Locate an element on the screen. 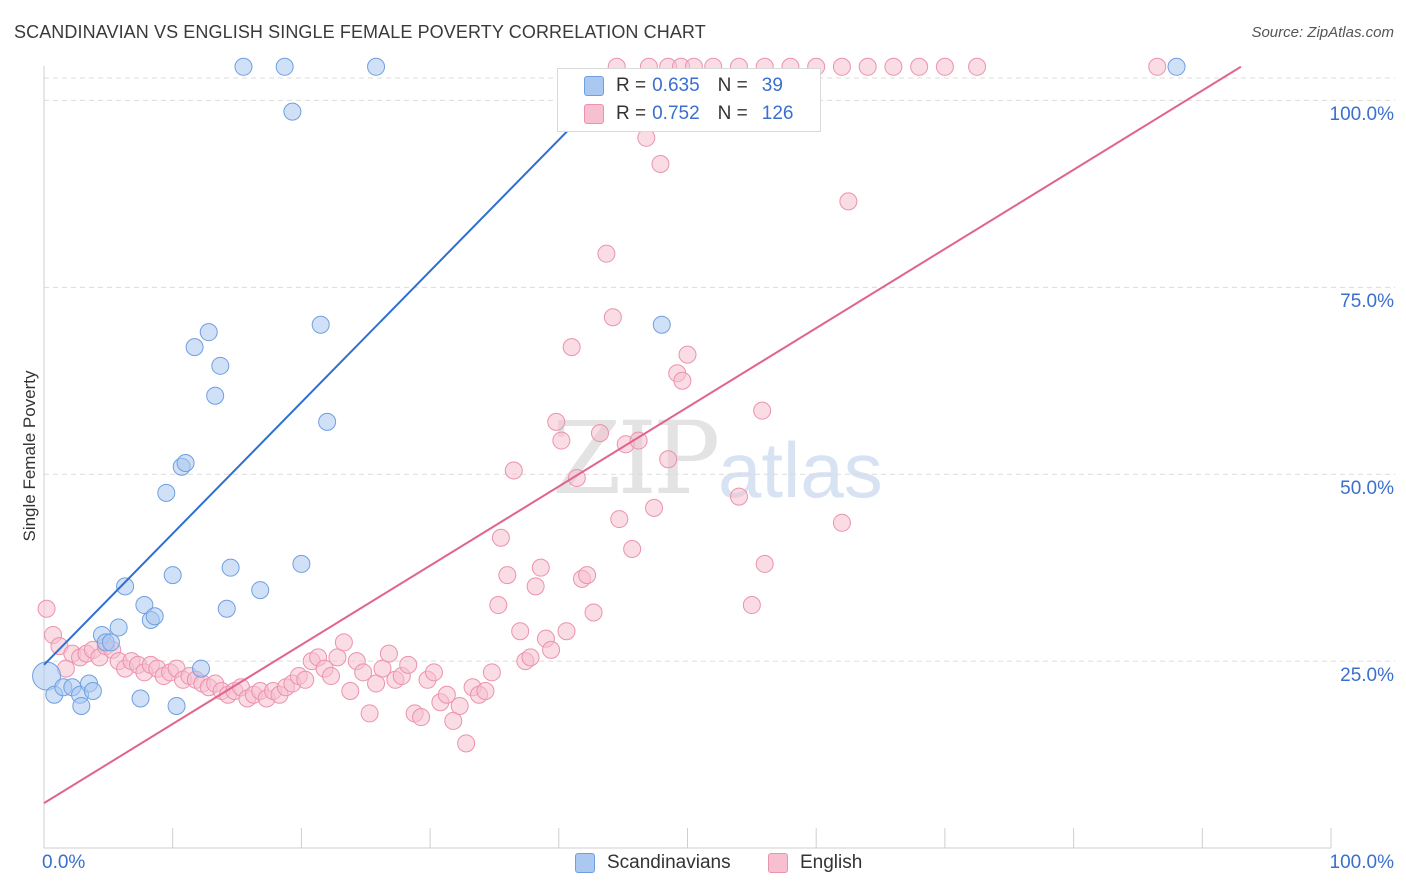  y-tick-label: 75.0% is located at coordinates (1367, 302).